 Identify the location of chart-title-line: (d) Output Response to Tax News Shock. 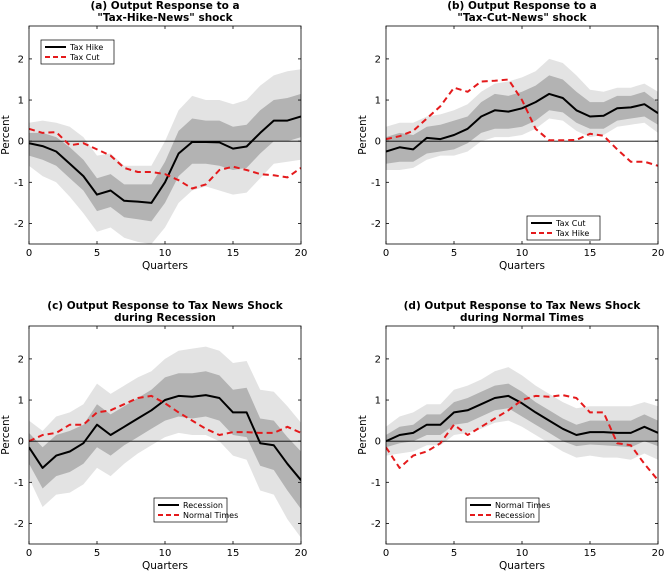
(523, 306).